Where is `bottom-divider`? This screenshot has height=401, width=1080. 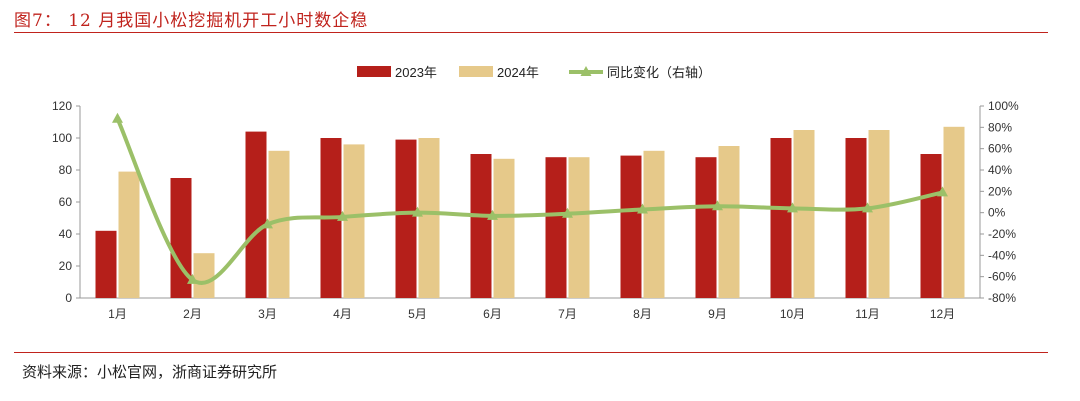
bottom-divider is located at coordinates (531, 352).